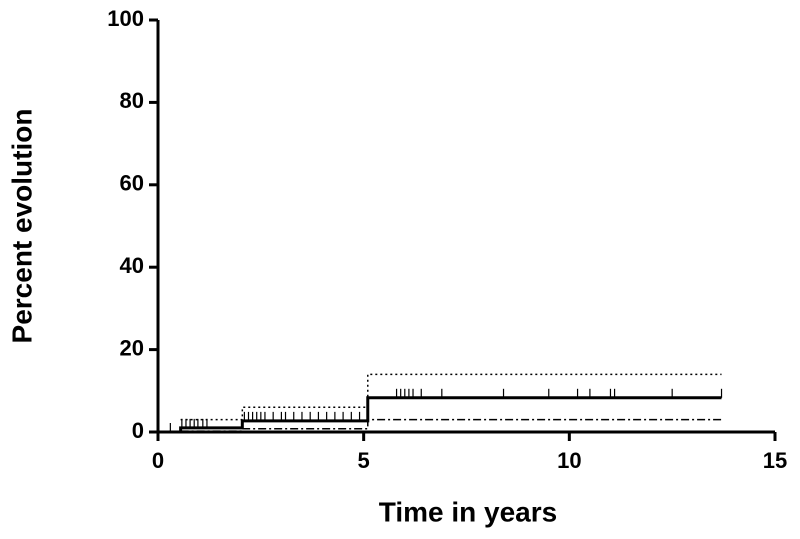 The width and height of the screenshot is (800, 539). Describe the element at coordinates (21, 226) in the screenshot. I see `y-axis-title: Percent evolution` at that location.